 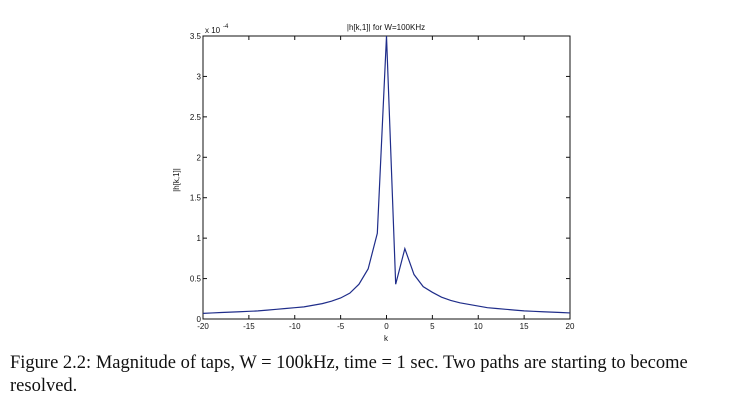 I want to click on y-tick-label: 3.5, so click(x=196, y=36).